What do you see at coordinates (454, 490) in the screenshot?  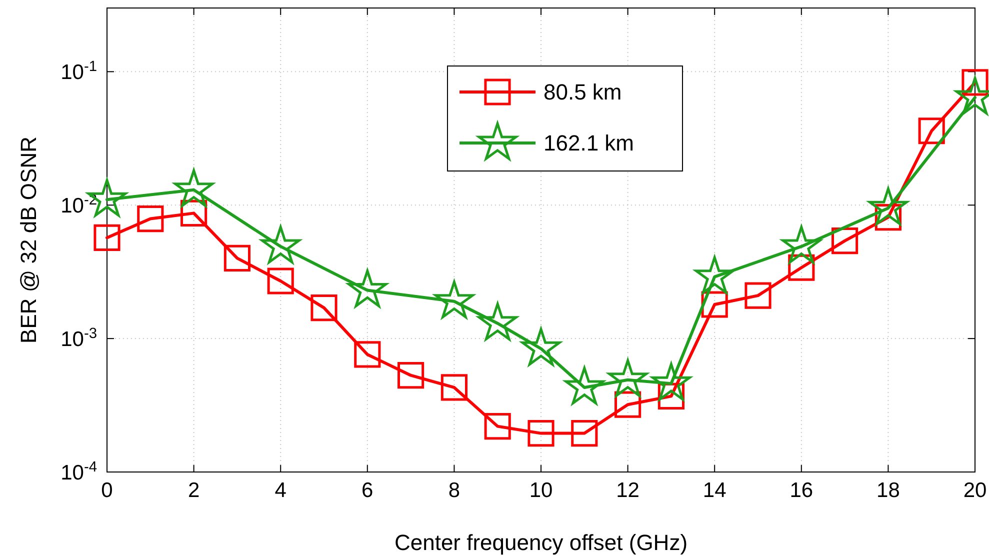 I see `x-tick-label: 8` at bounding box center [454, 490].